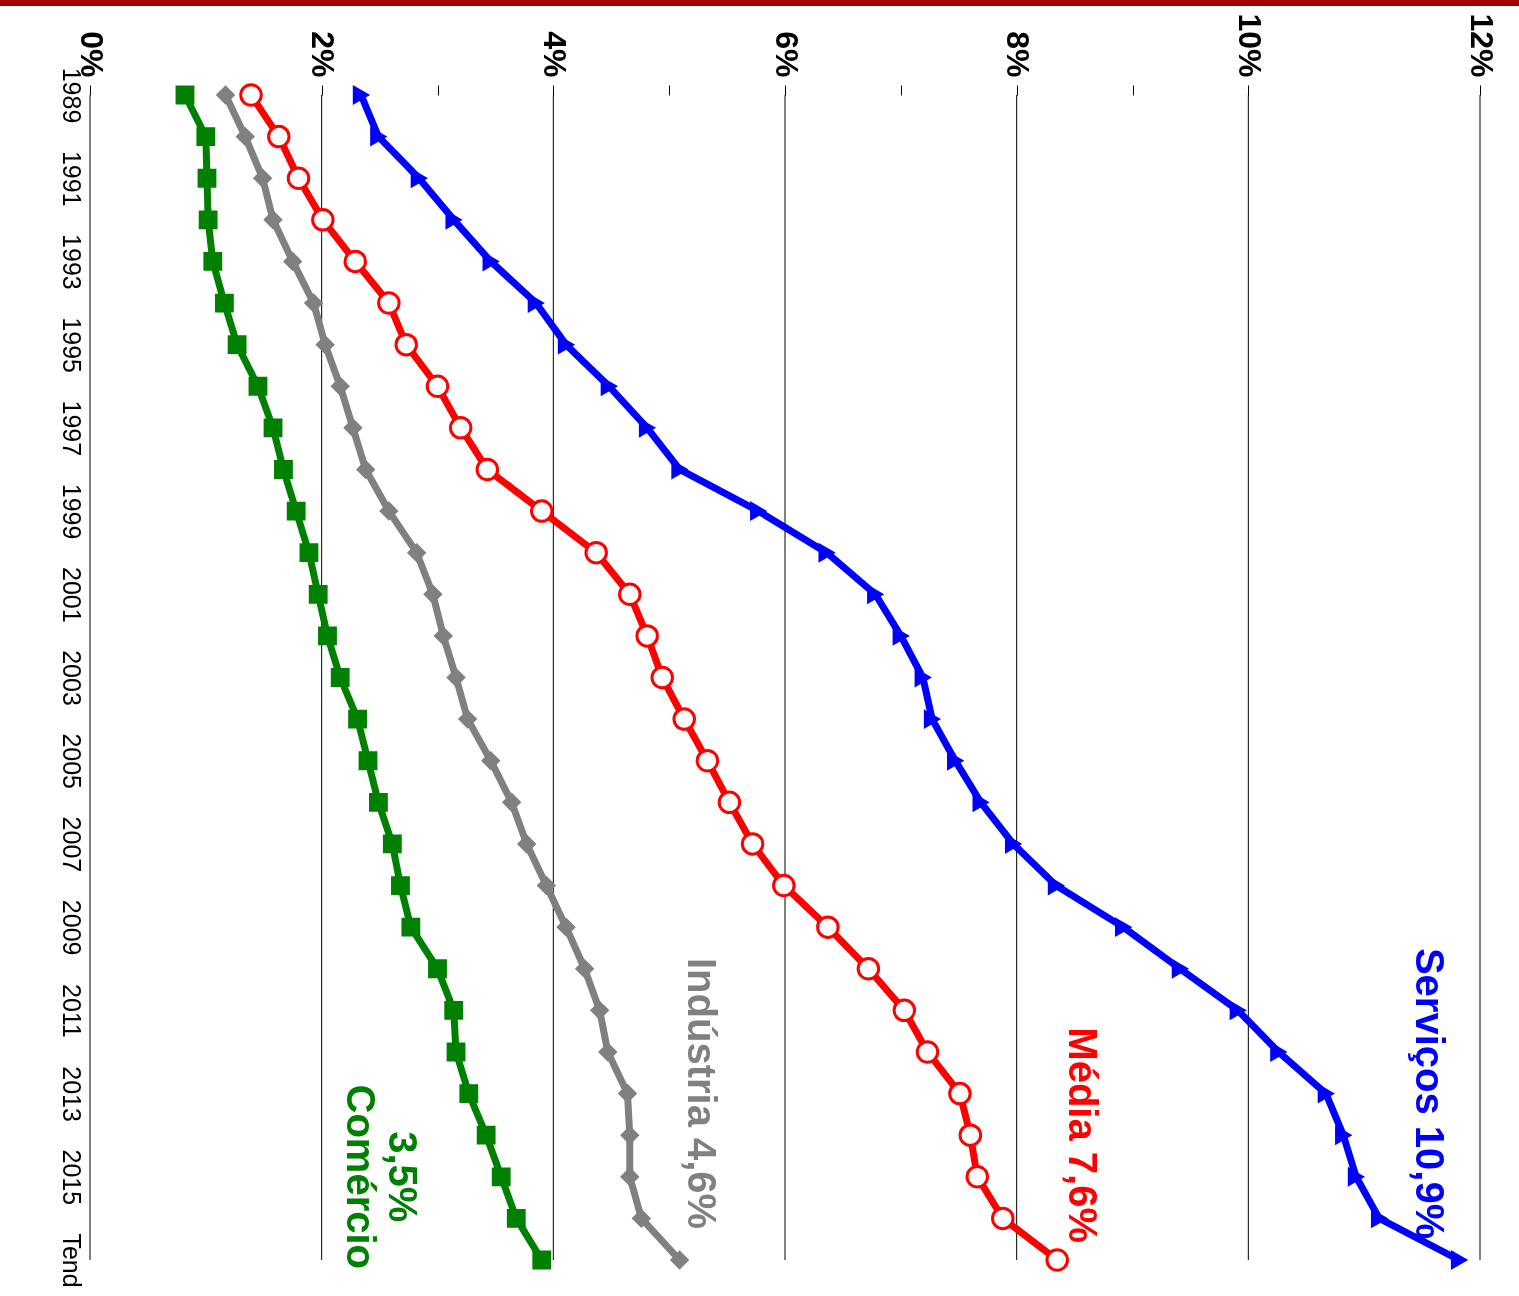  I want to click on y-tick-label: 2015, so click(71, 1177).